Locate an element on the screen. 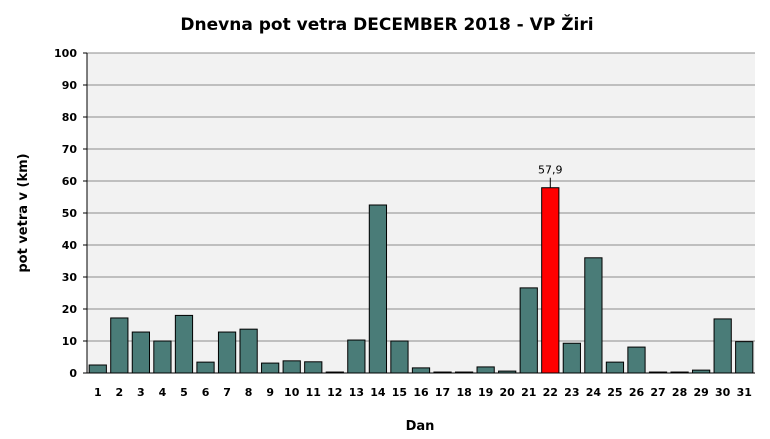 The width and height of the screenshot is (770, 439). y-tick-label: 50 is located at coordinates (70, 213).